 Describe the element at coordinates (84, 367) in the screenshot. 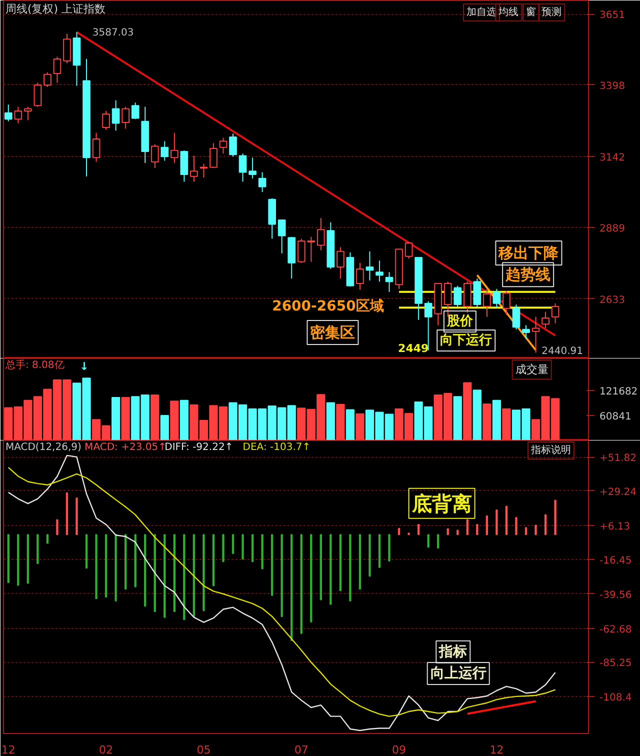

I see `annotation: ↓` at that location.